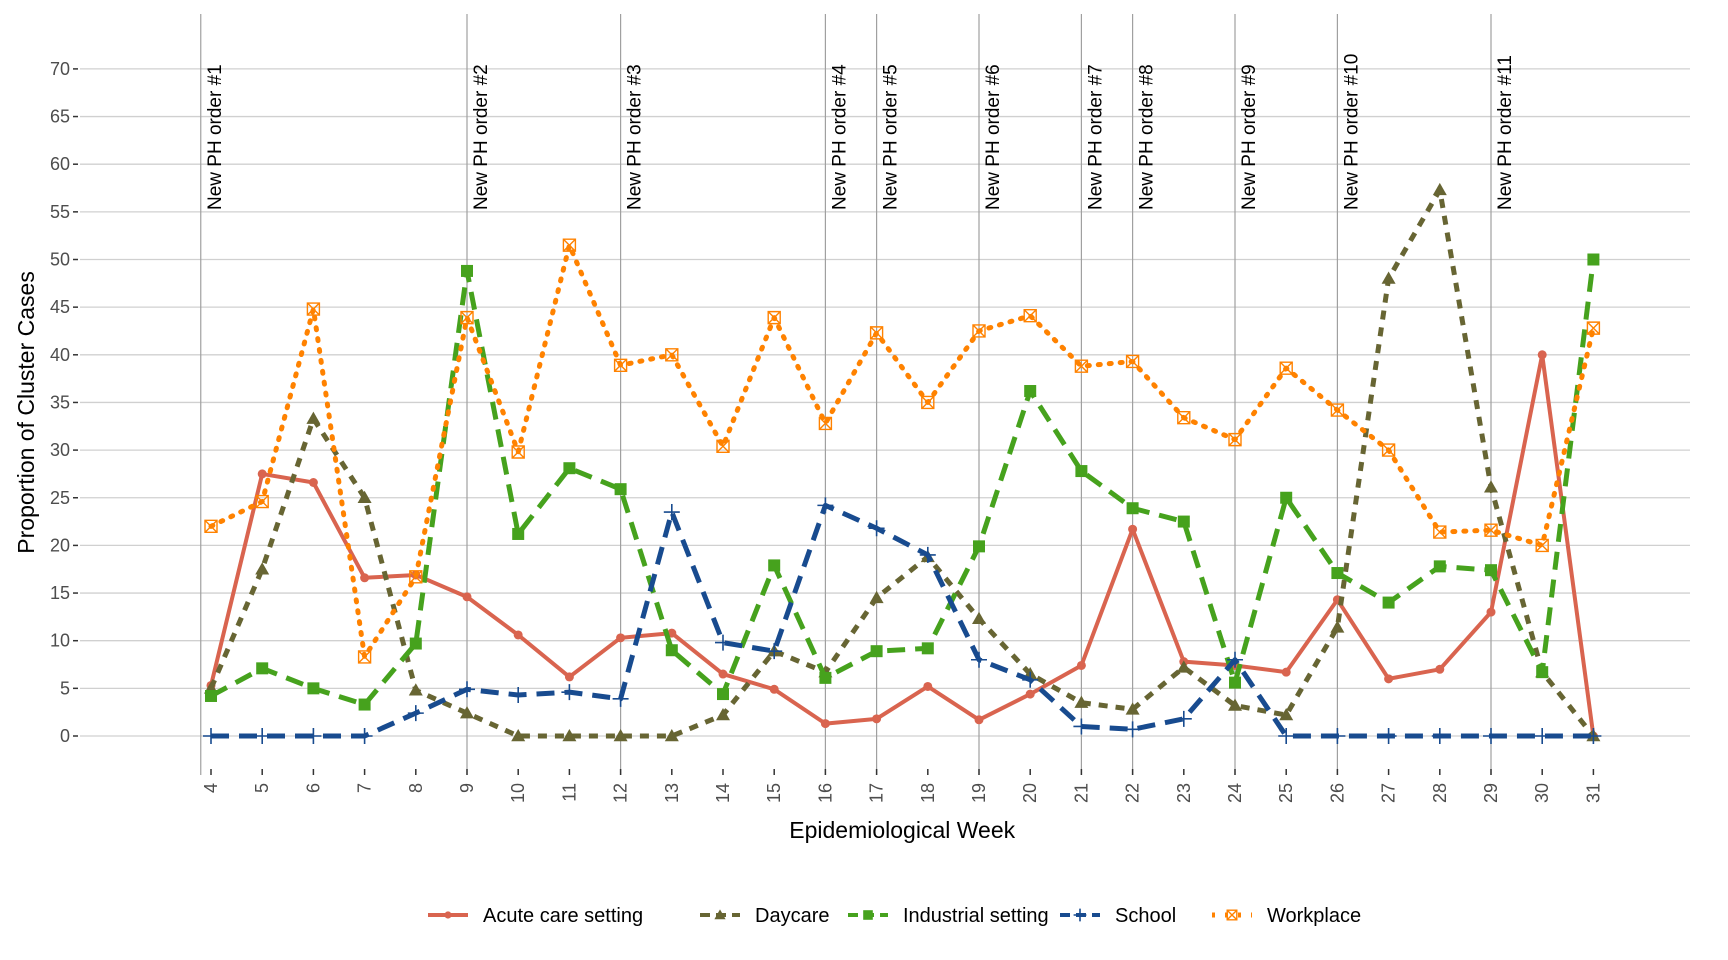 This screenshot has width=1728, height=960. Describe the element at coordinates (467, 788) in the screenshot. I see `x-tick-label: 9` at that location.